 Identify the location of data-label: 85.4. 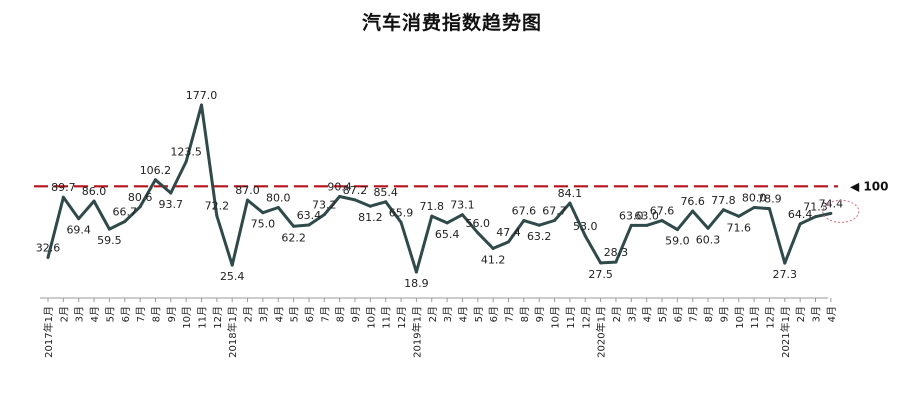
(385, 192).